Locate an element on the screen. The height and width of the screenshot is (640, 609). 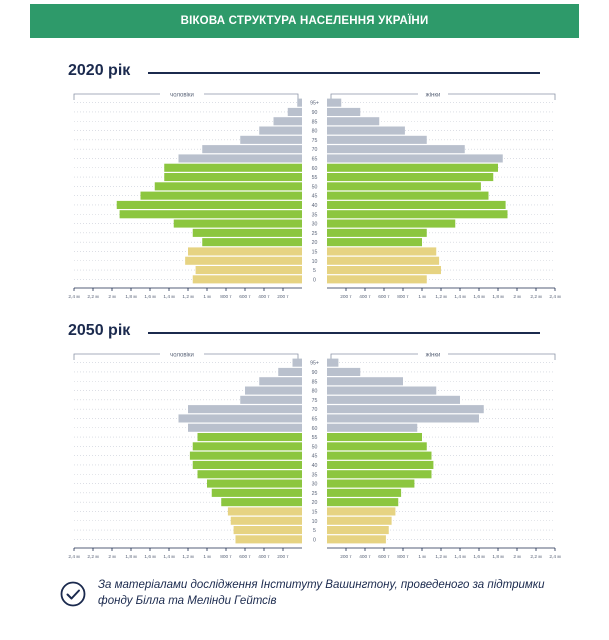
header-banner: ВІКОВА СТРУКТУРА НАСЕЛЕННЯ УКРАЇНИ is located at coordinates (304, 21).